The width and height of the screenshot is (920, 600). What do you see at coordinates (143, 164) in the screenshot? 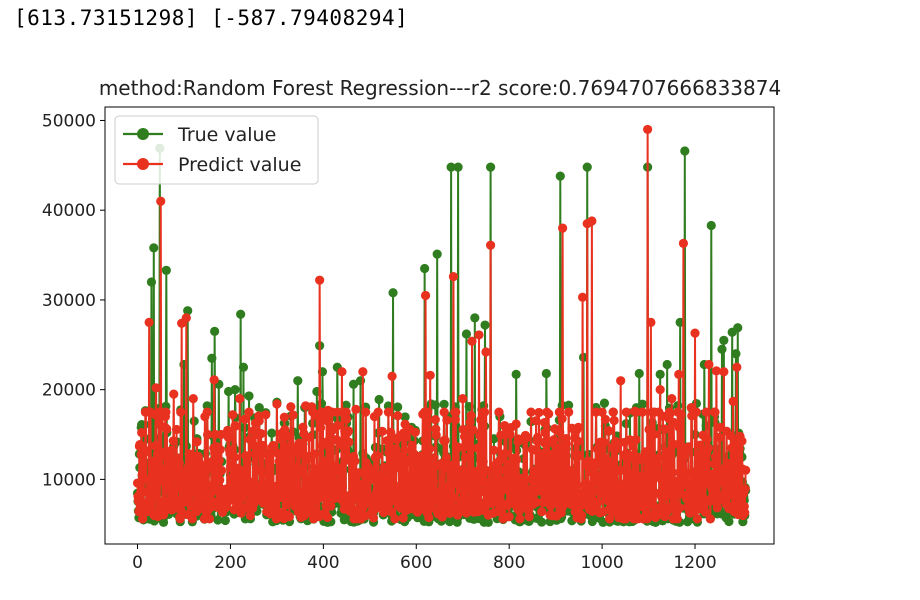
I see `legend-predict-marker` at bounding box center [143, 164].